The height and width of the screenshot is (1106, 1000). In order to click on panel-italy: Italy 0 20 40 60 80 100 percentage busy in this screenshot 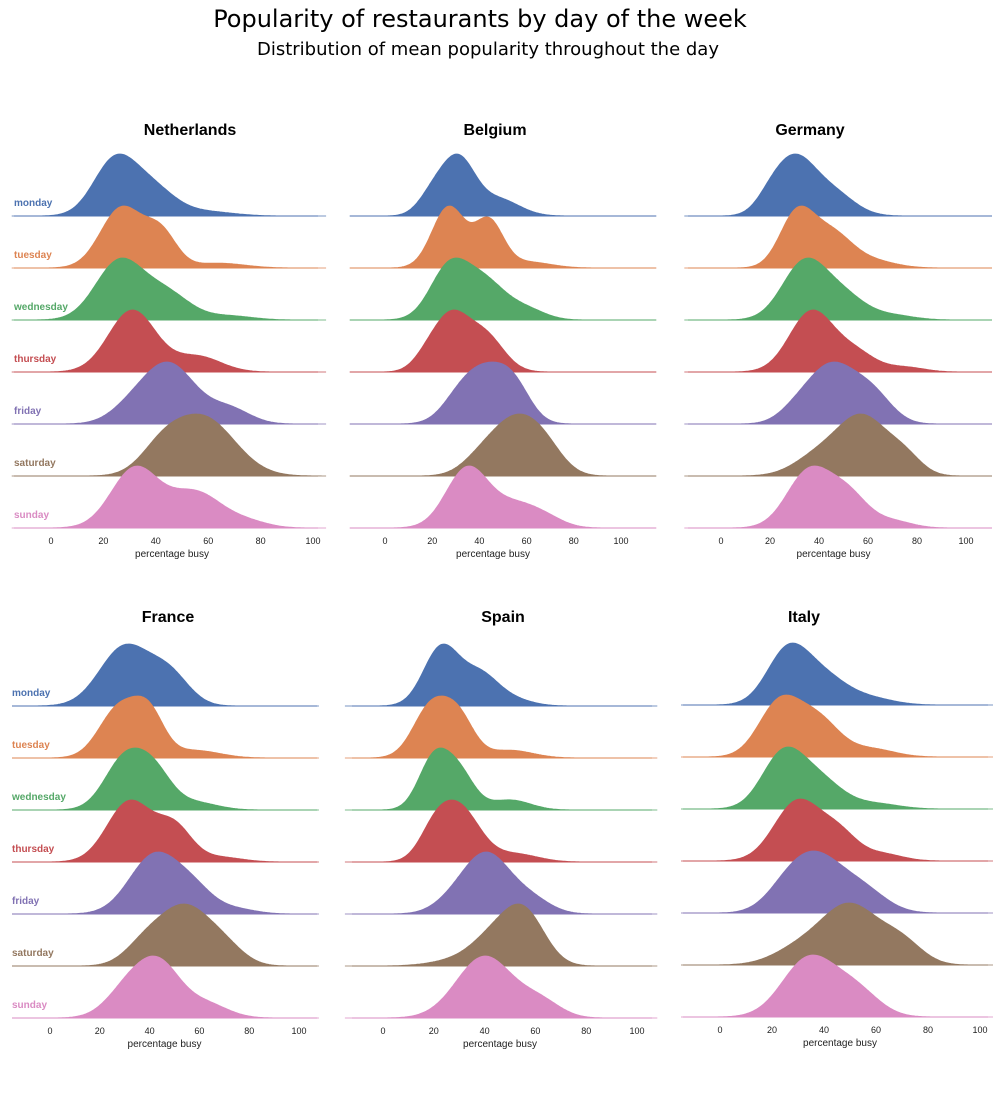, I will do `click(837, 829)`.